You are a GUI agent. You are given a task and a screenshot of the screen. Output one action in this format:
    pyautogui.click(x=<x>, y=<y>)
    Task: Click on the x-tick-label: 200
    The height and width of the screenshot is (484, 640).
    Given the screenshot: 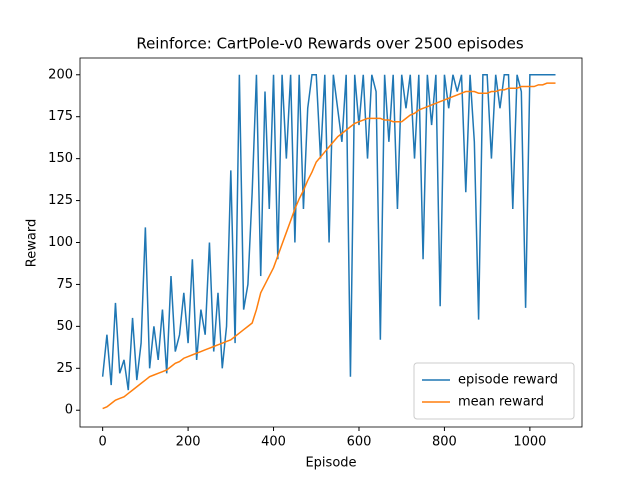 What is the action you would take?
    pyautogui.click(x=188, y=442)
    